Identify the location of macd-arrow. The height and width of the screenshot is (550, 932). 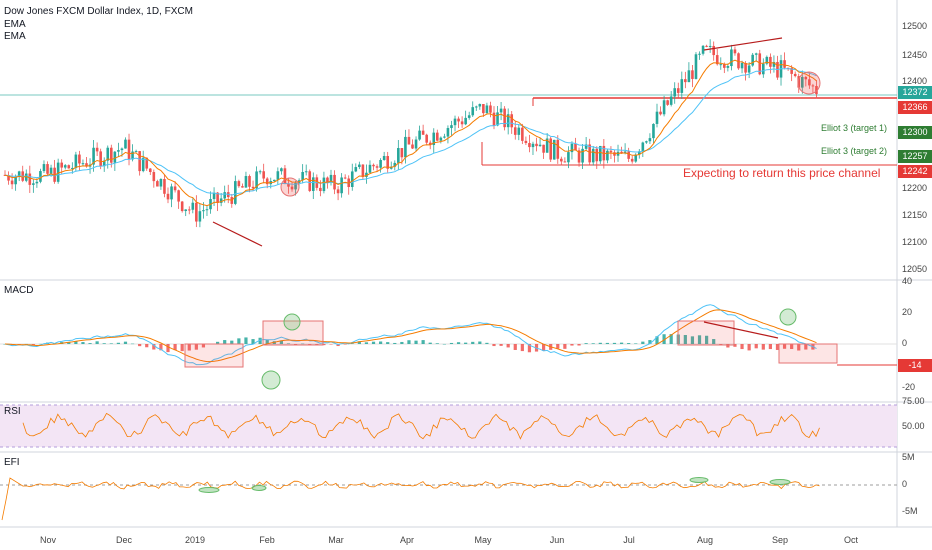
(741, 330).